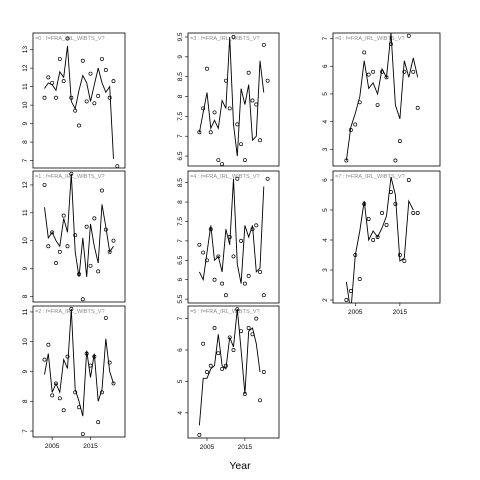 The width and height of the screenshot is (480, 480). Describe the element at coordinates (70, 177) in the screenshot. I see `panel-title: =1 : f=FRA_IRL_WIBTS_V?` at that location.